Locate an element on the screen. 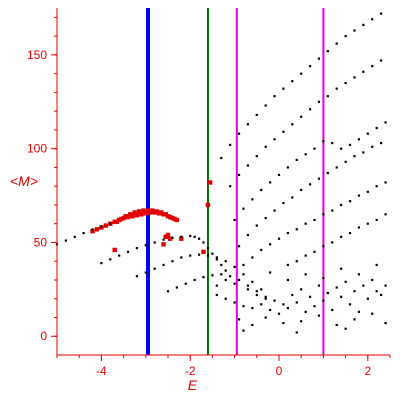  y-axis-title: <M> is located at coordinates (24, 181).